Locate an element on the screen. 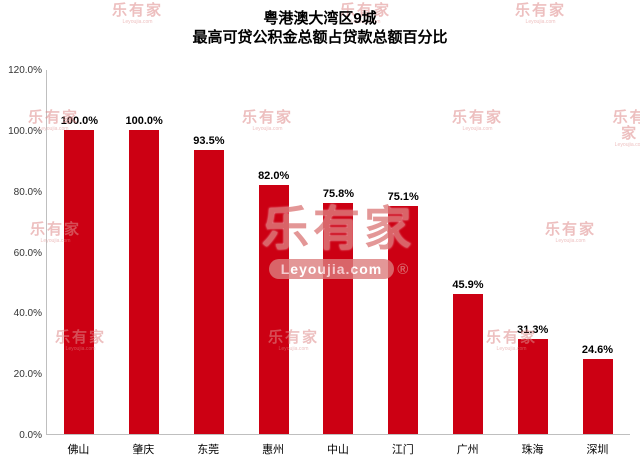  x-axis-labels: 佛山 肇庆 东莞 惠州 中山 江门 广州 珠海 深圳 is located at coordinates (338, 449).